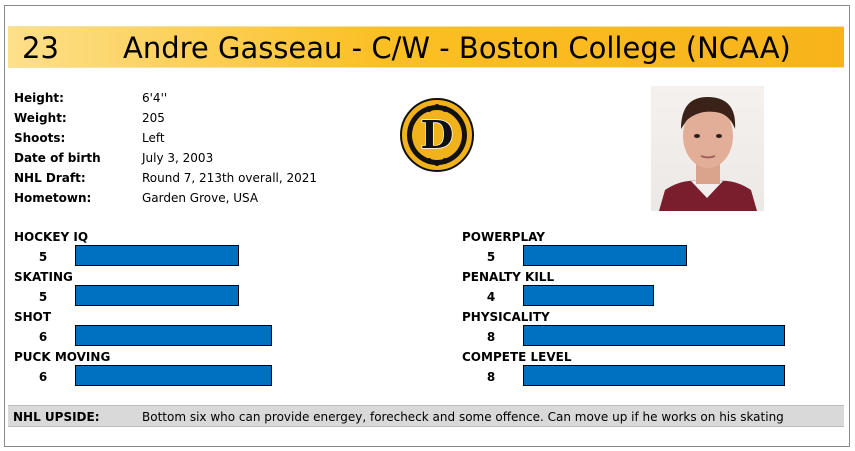  Describe the element at coordinates (51, 237) in the screenshot. I see `skill-name: HOCKEY IQ` at that location.